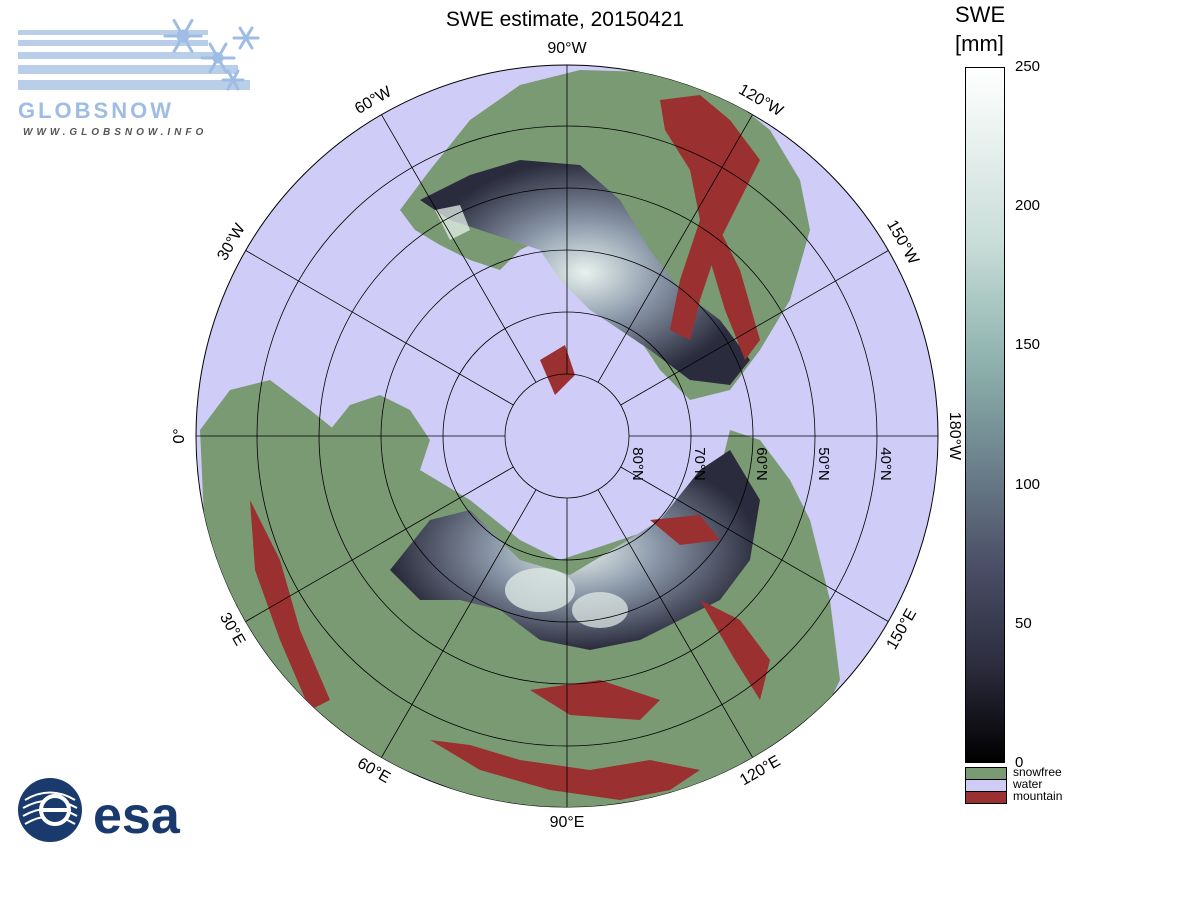 The image size is (1200, 900). Describe the element at coordinates (985, 415) in the screenshot. I see `swe-colorbar` at that location.